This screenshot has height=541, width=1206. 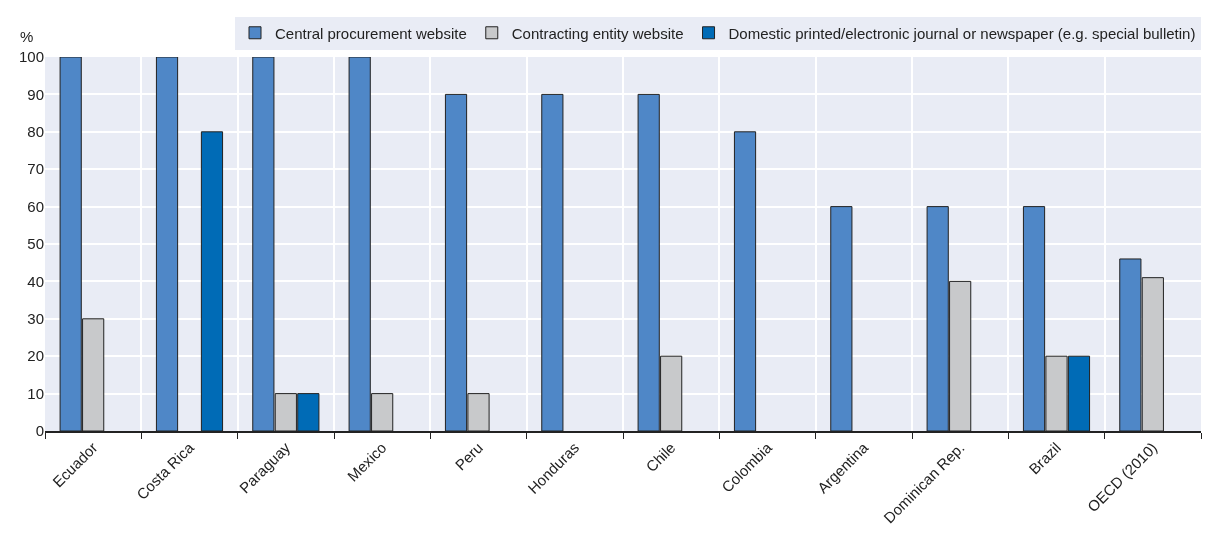 What do you see at coordinates (35, 169) in the screenshot?
I see `y-tick-label: 70` at bounding box center [35, 169].